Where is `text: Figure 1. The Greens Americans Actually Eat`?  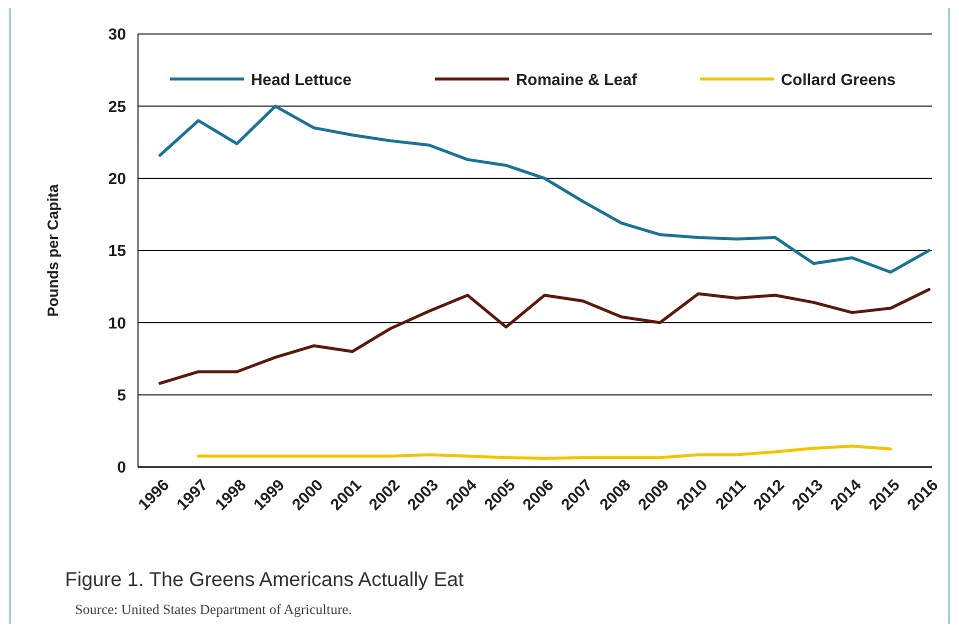 text: Figure 1. The Greens Americans Actually Eat is located at coordinates (264, 580).